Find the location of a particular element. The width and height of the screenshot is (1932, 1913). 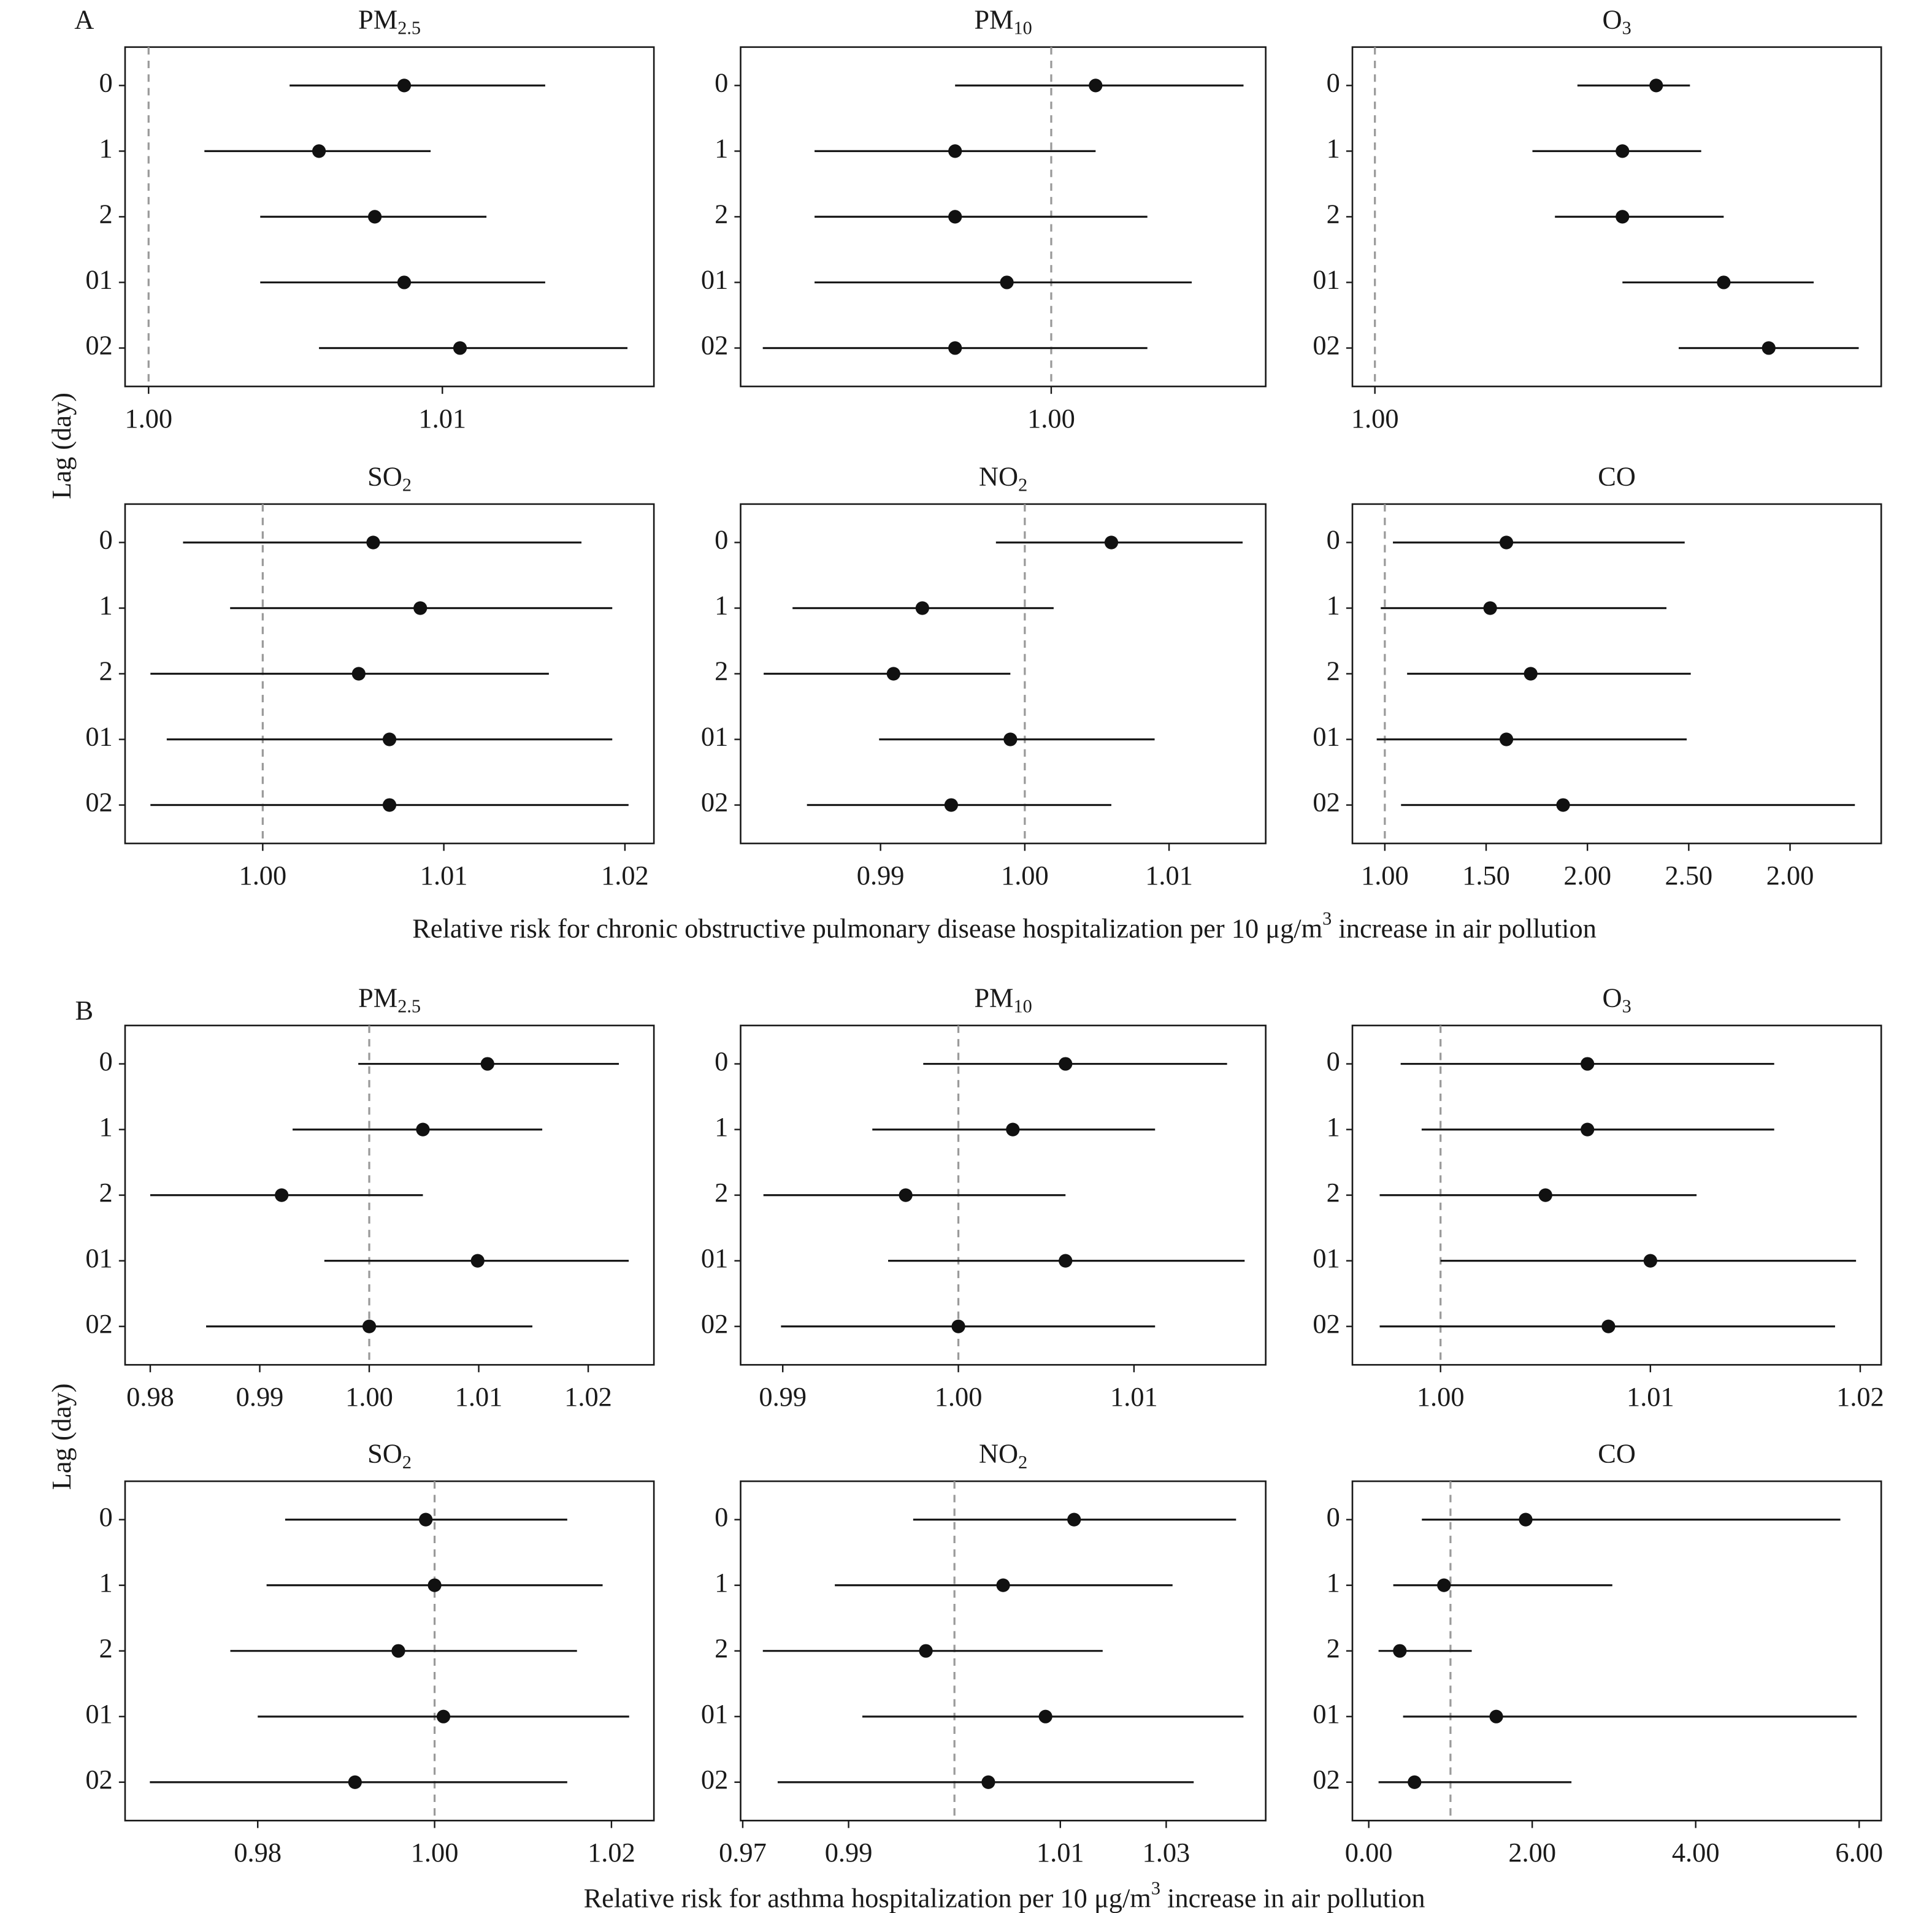

panel-label: B is located at coordinates (84, 1010).